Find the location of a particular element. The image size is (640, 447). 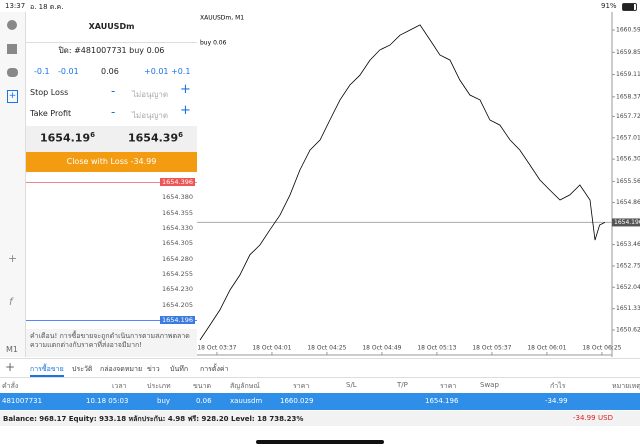

cell: 1654.196 is located at coordinates (442, 401).